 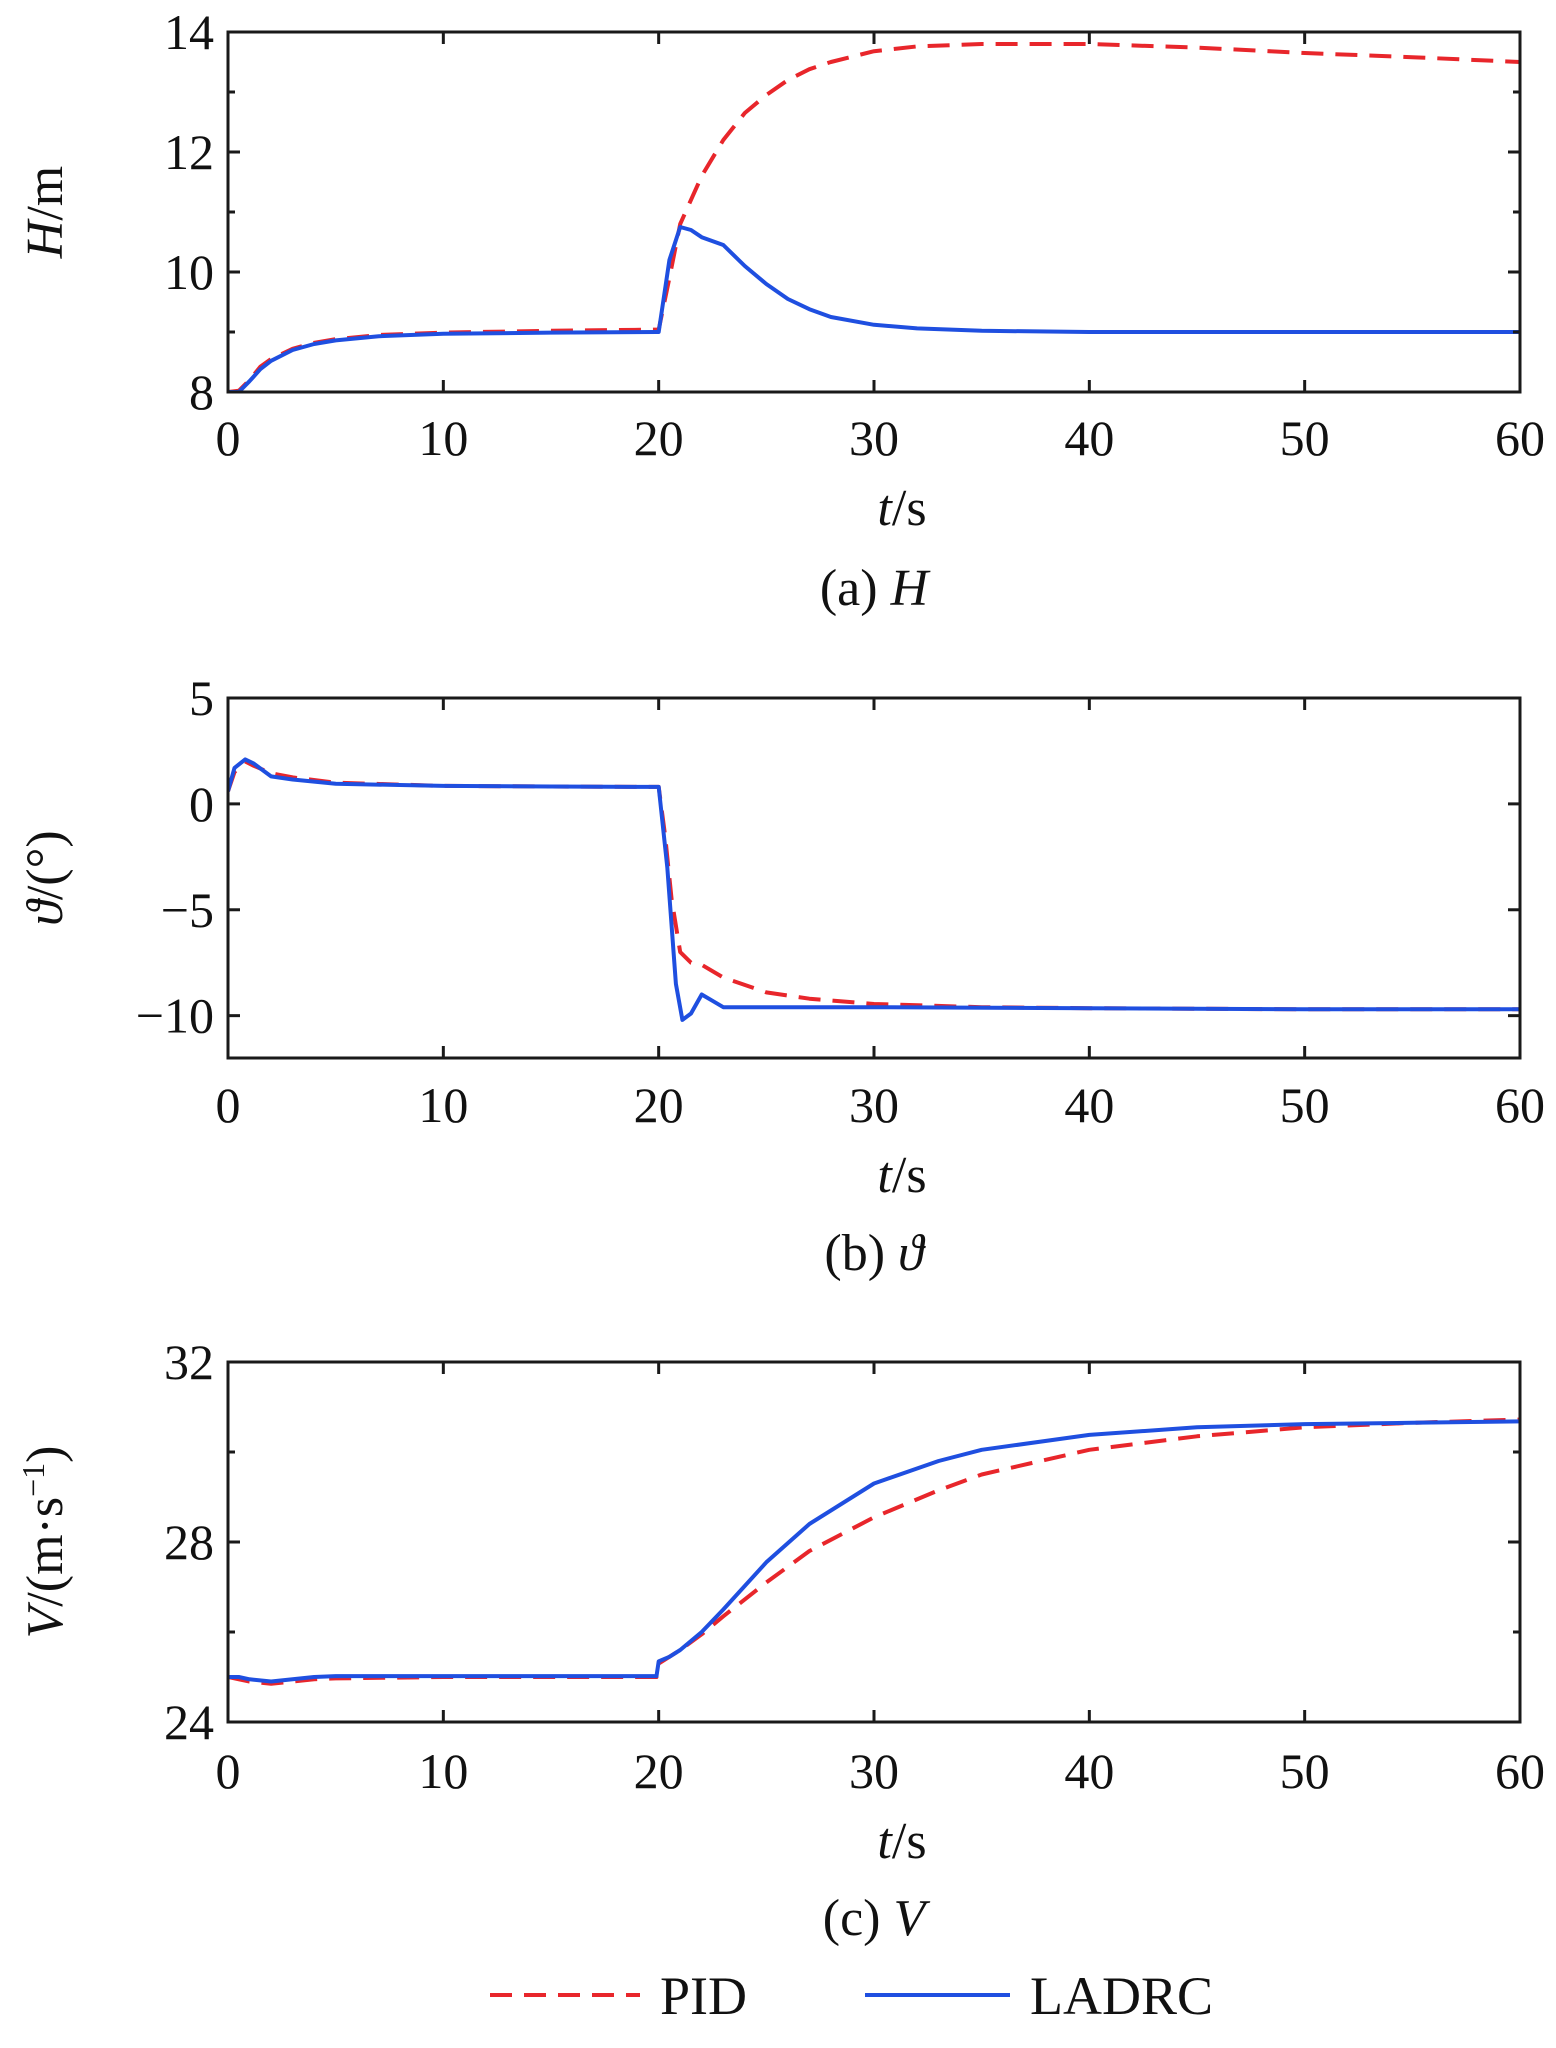 I want to click on ytick-label: 12, so click(x=189, y=152).